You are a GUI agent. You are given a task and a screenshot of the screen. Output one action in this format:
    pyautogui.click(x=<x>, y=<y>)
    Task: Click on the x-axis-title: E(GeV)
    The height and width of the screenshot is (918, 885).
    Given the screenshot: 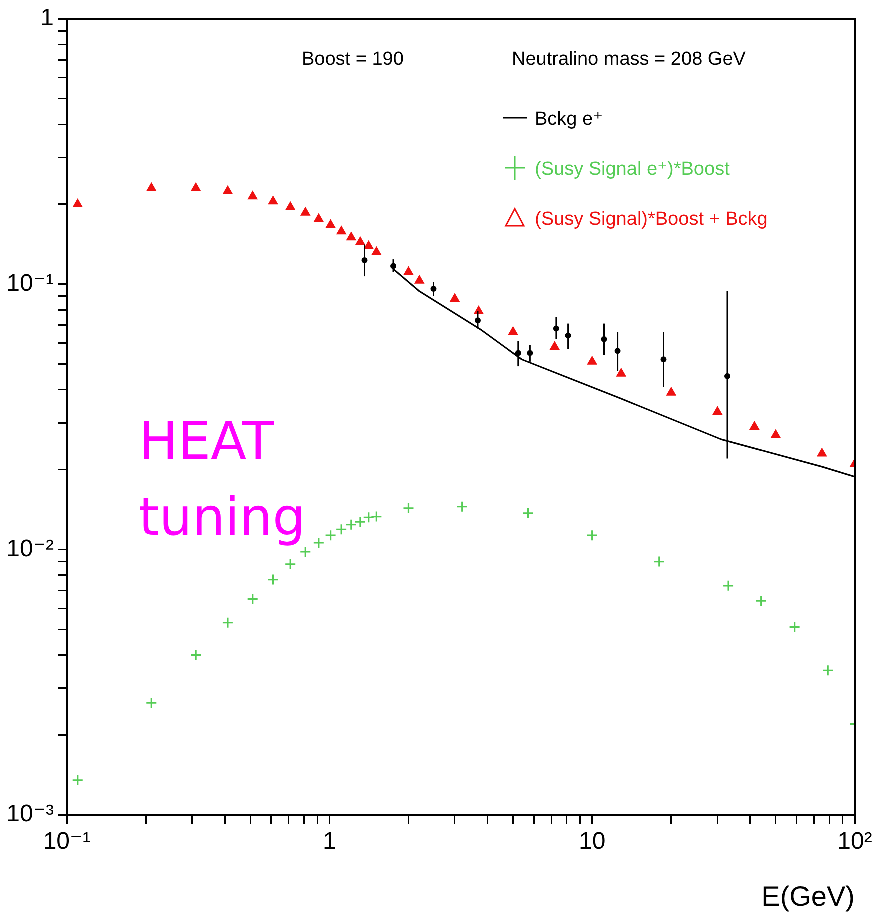 What is the action you would take?
    pyautogui.click(x=808, y=896)
    